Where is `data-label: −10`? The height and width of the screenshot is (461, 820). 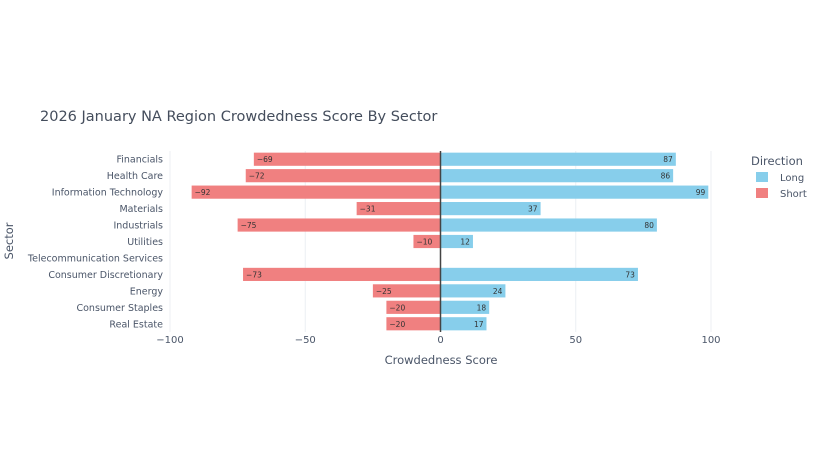
data-label: −10 is located at coordinates (424, 242).